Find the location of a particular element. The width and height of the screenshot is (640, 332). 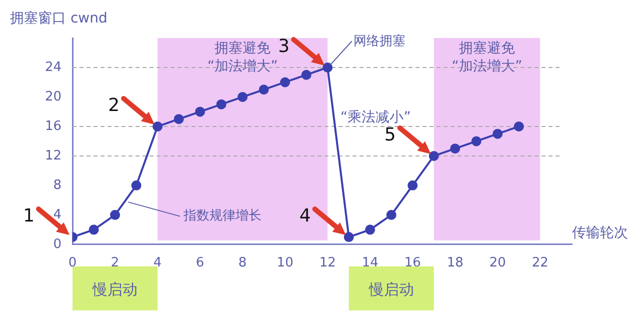

x-tick-label: 2 is located at coordinates (115, 263).